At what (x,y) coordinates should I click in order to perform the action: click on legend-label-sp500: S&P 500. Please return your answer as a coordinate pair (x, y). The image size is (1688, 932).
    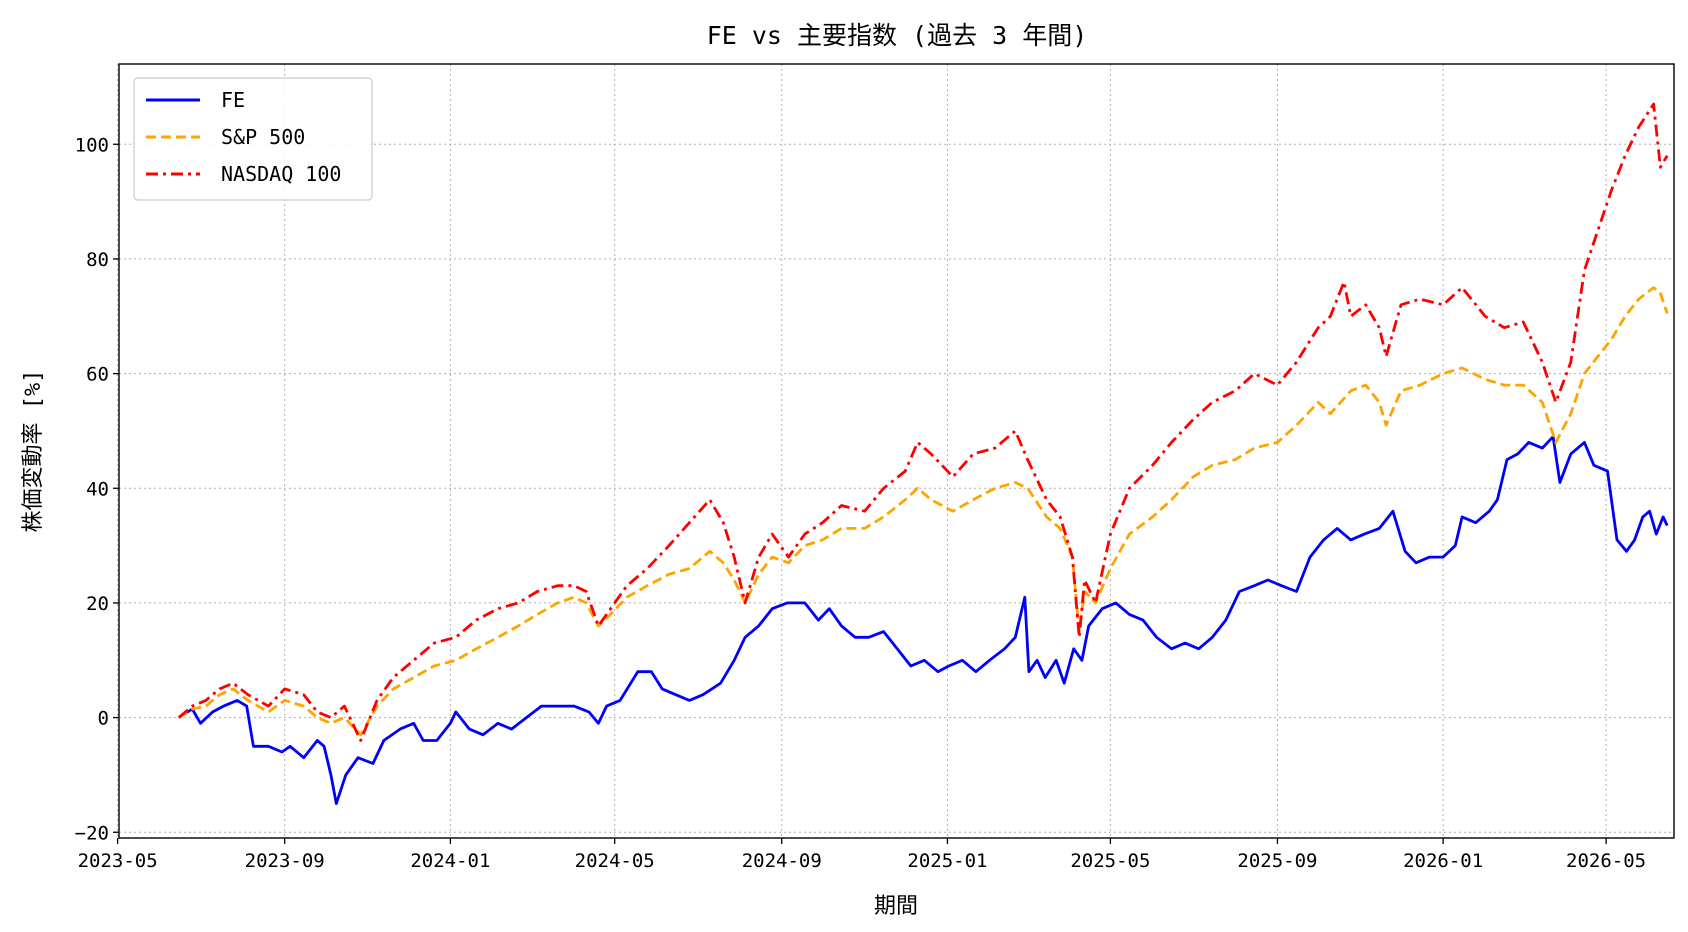
    Looking at the image, I should click on (263, 137).